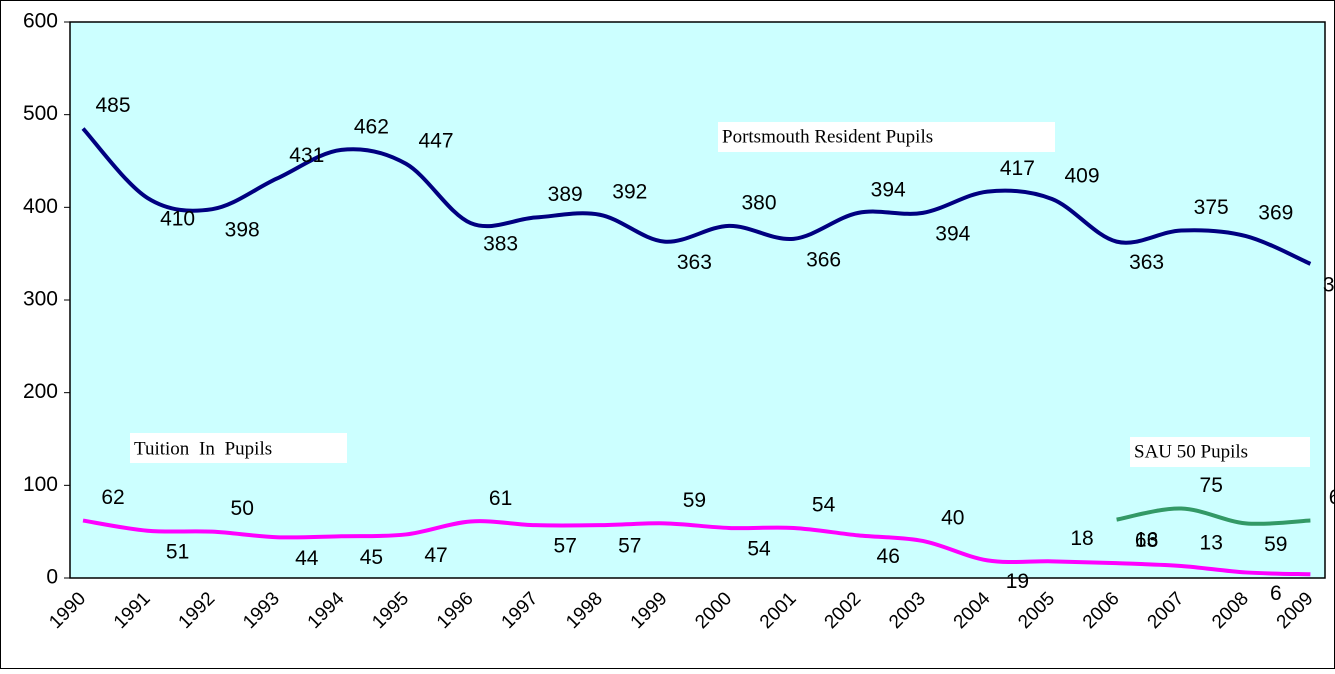 Image resolution: width=1335 pixels, height=674 pixels. I want to click on data-label: 44, so click(307, 558).